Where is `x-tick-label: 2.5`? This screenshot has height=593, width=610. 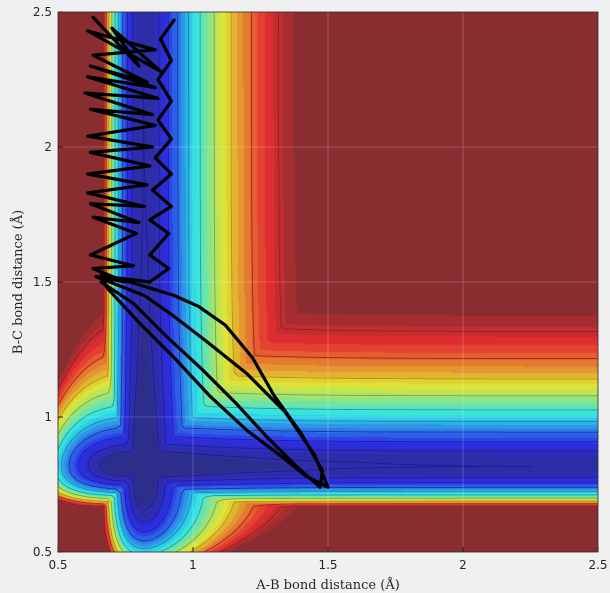
x-tick-label: 2.5 is located at coordinates (597, 565).